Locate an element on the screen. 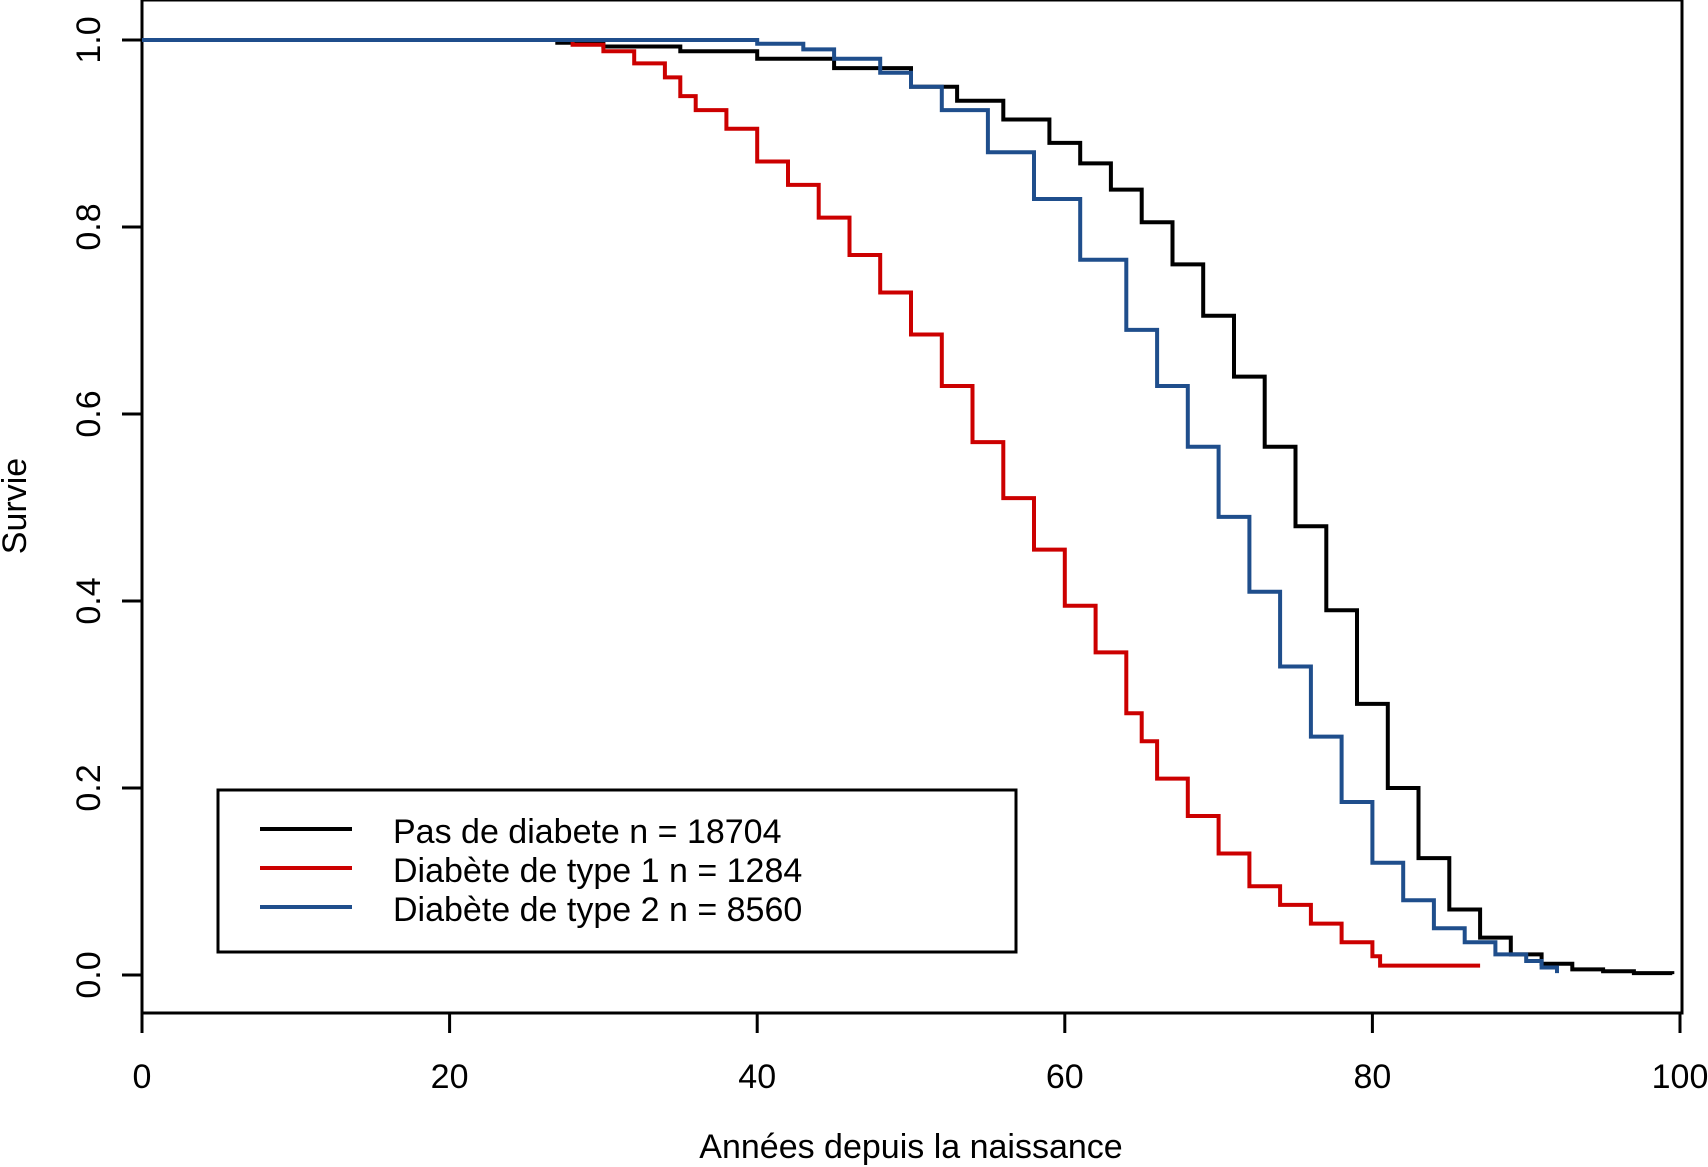  y-axis: 0.0 0.2 0.4 0.6 0.8 1.0 is located at coordinates (106, 507).